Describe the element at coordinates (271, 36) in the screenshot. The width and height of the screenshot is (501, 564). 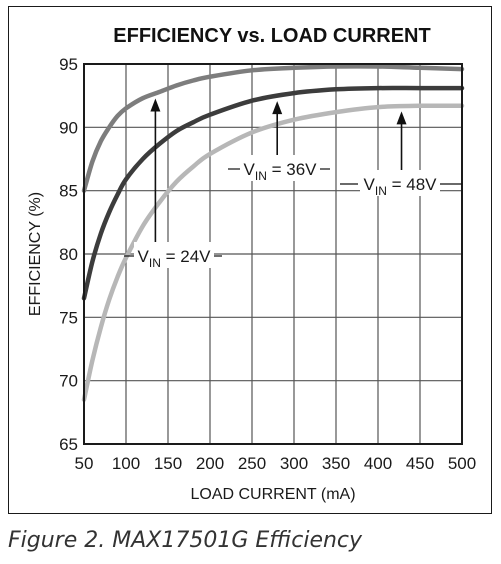
I see `chart-title: EFFICIENCY vs. LOAD CURRENT` at that location.